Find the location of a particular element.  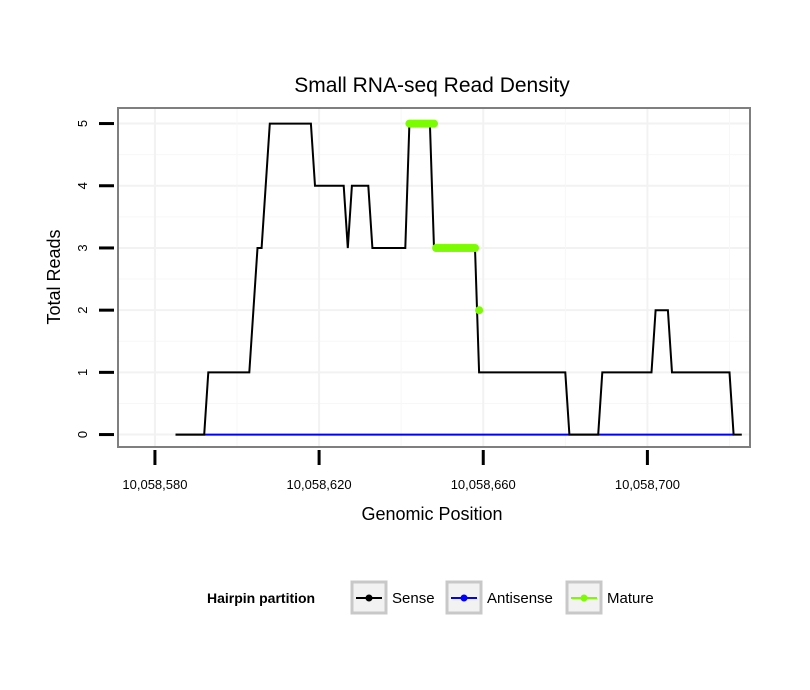

y-tick-label: 5 is located at coordinates (82, 123).